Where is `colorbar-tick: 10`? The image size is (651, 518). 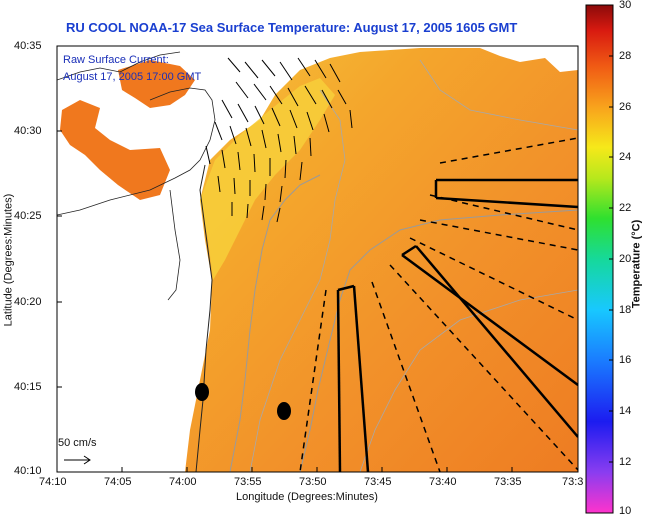
colorbar-tick: 10 is located at coordinates (625, 511).